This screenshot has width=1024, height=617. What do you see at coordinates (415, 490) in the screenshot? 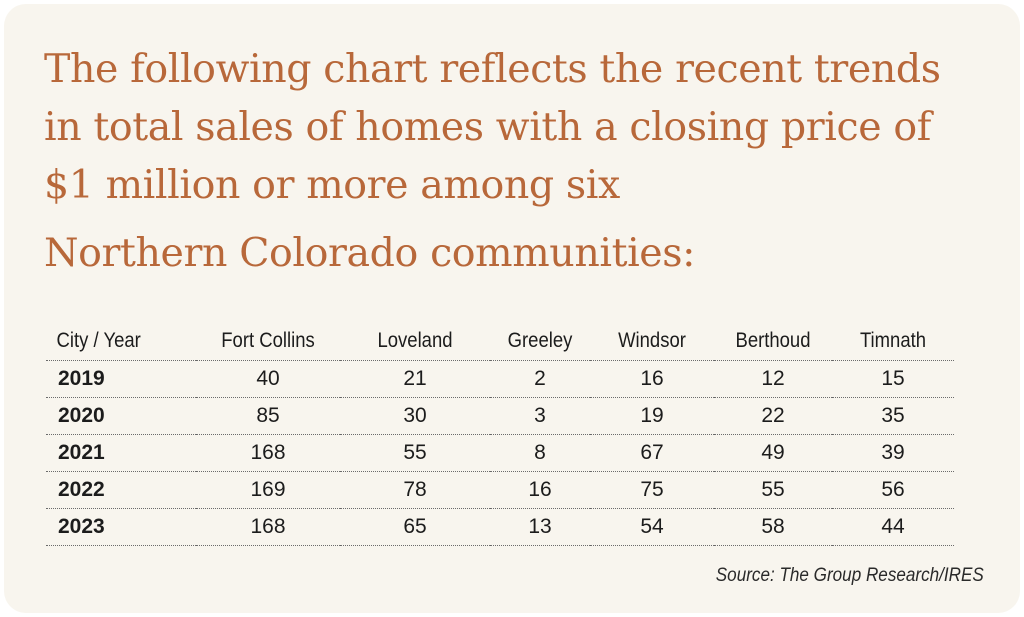
I see `table-cell: 78` at bounding box center [415, 490].